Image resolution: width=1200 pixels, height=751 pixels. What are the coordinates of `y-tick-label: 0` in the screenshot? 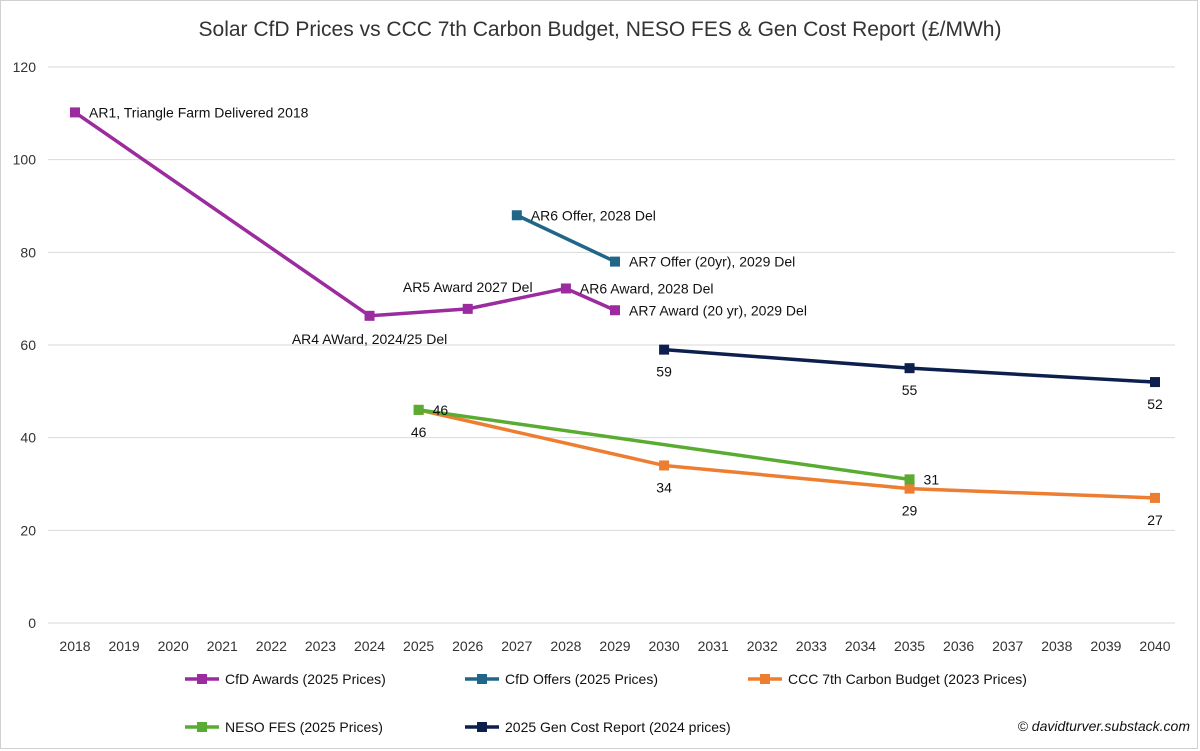 It's located at (32, 623).